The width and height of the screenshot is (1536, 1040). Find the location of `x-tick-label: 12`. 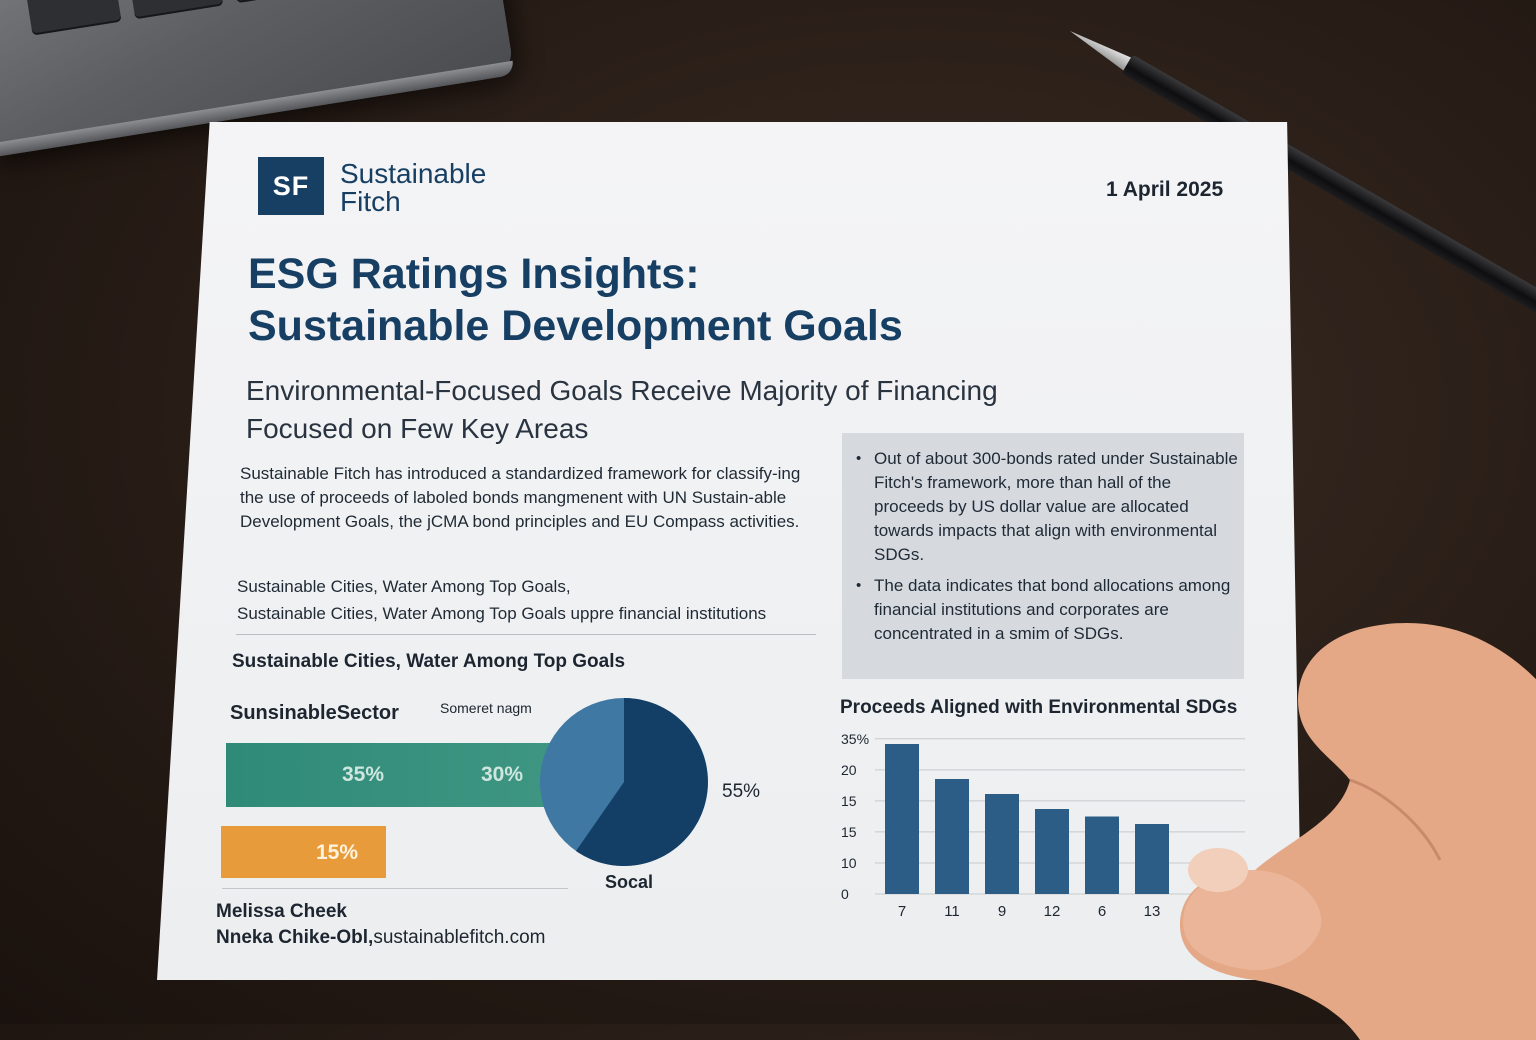

x-tick-label: 12 is located at coordinates (1052, 911).